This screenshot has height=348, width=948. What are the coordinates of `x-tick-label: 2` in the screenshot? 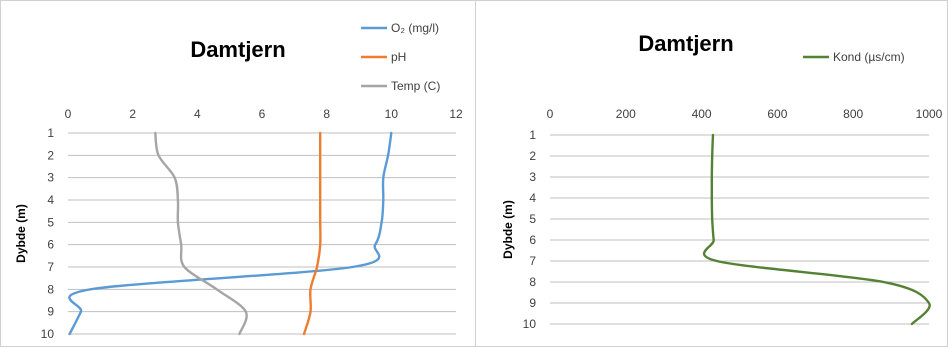 It's located at (132, 114).